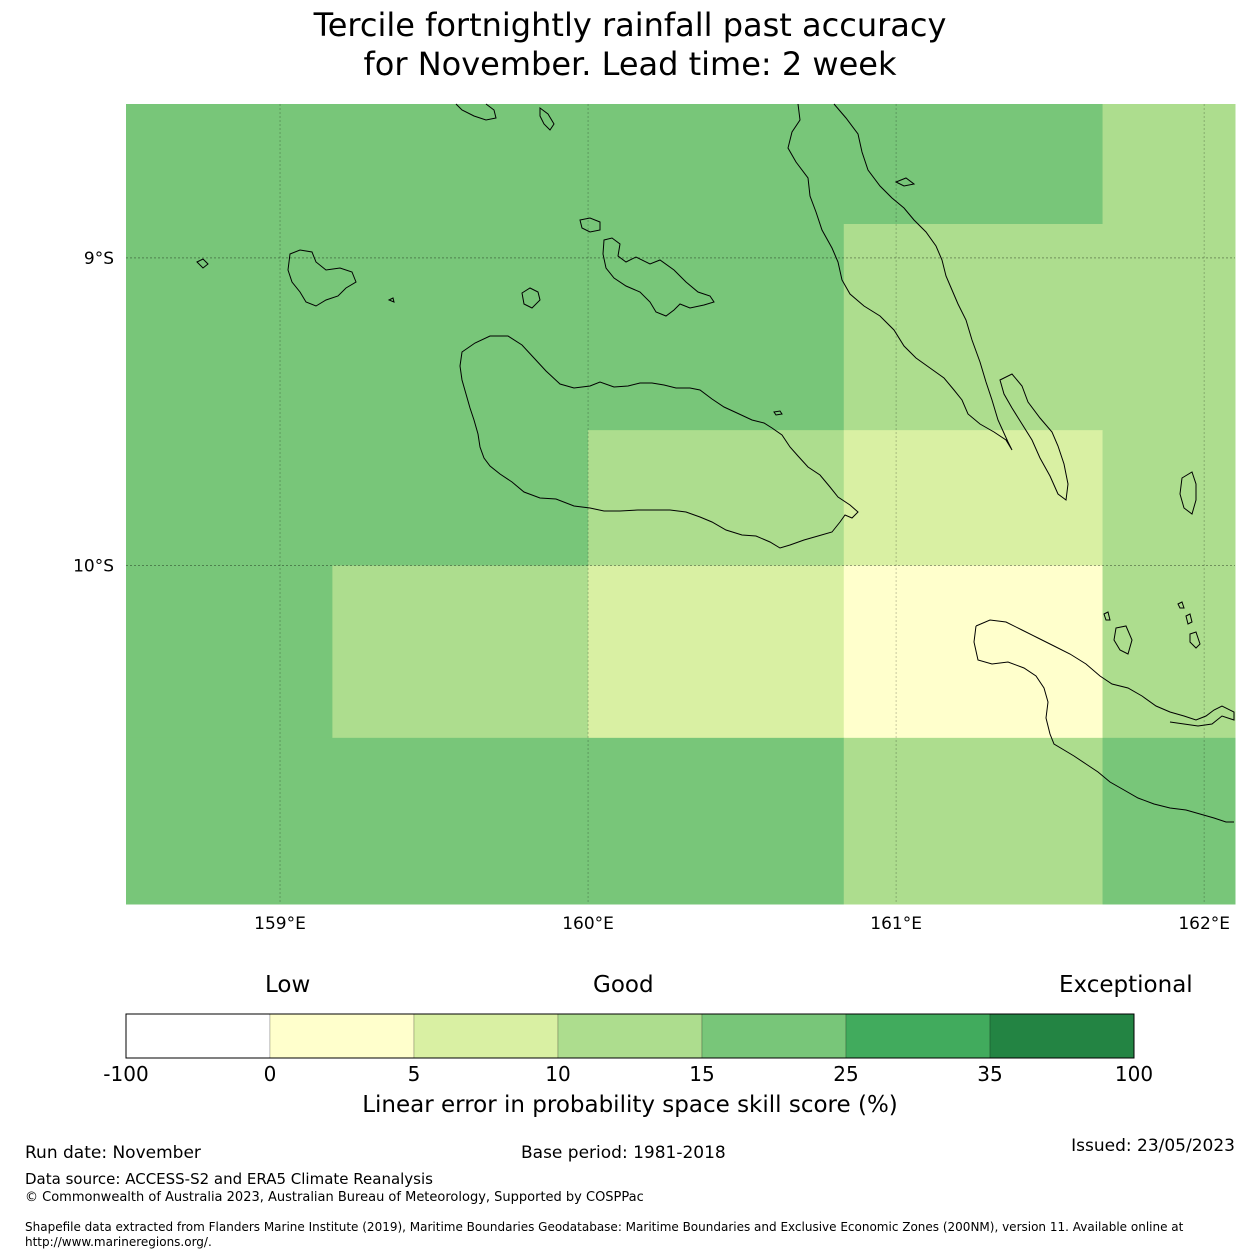  What do you see at coordinates (288, 985) in the screenshot?
I see `legend-low-label: Low` at bounding box center [288, 985].